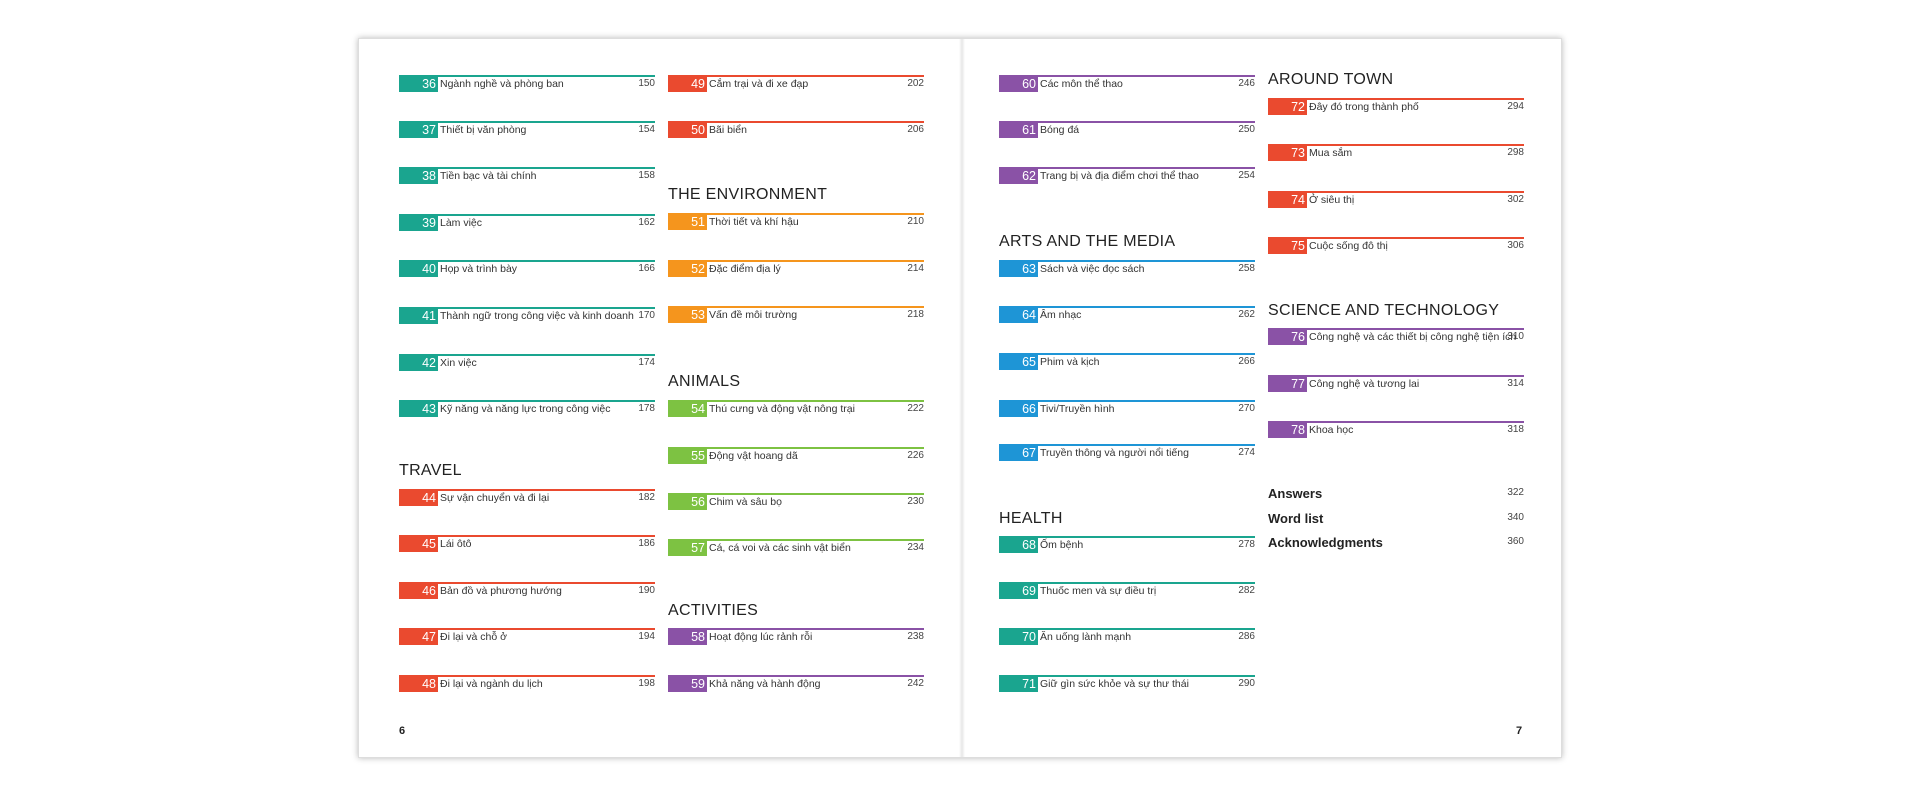 The height and width of the screenshot is (797, 1920). What do you see at coordinates (527, 223) in the screenshot?
I see `toc-entry: 39 Làm việc 162` at bounding box center [527, 223].